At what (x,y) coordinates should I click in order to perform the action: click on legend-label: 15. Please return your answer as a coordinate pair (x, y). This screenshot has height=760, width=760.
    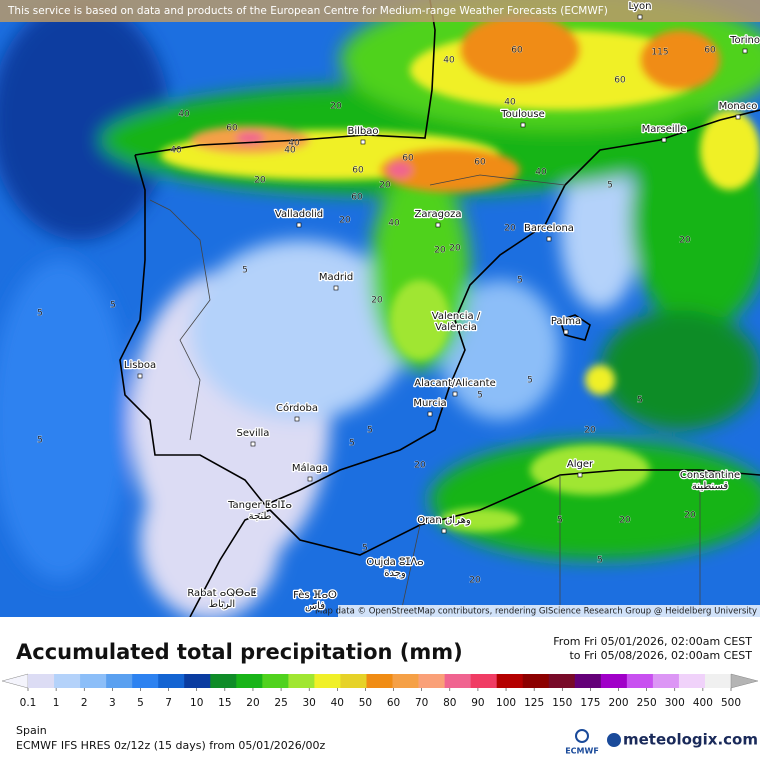
    Looking at the image, I should click on (224, 703).